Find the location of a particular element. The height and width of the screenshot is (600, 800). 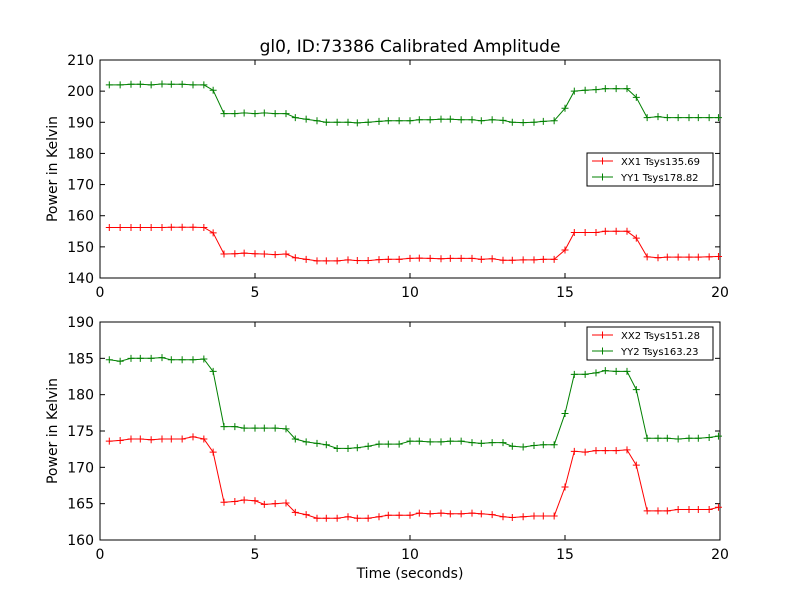

y-tick-label: 210 is located at coordinates (80, 61).